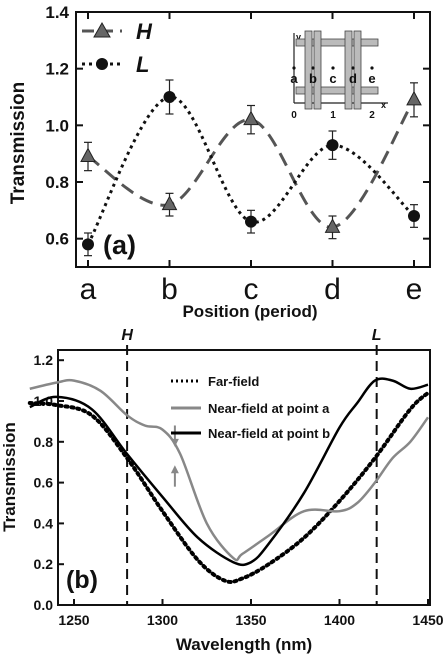  Describe the element at coordinates (372, 115) in the screenshot. I see `inset-x-tick-label: 2` at that location.